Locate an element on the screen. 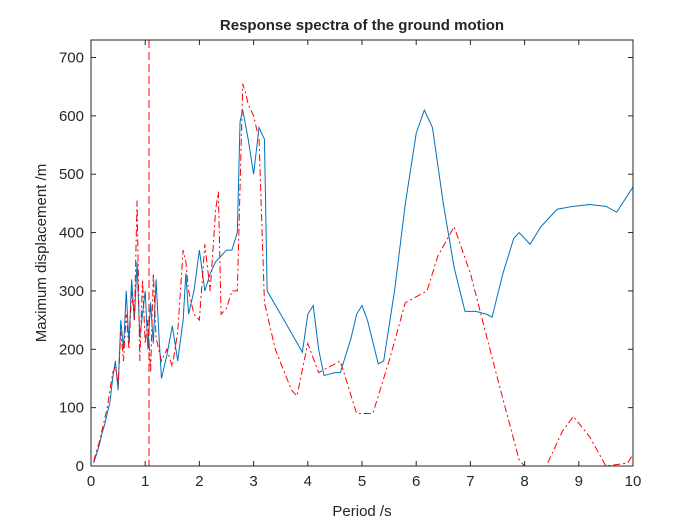 This screenshot has width=700, height=530. x-tick-label: 9 is located at coordinates (579, 481).